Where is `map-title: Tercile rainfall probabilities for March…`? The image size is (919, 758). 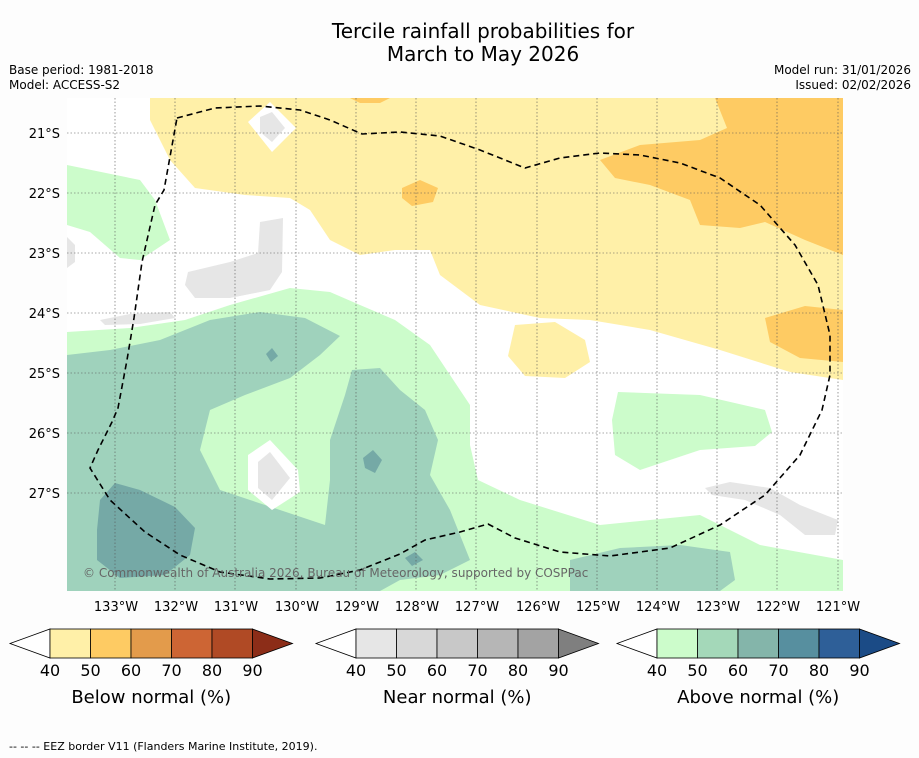
map-title: Tercile rainfall probabilities for March… is located at coordinates (459, 43).